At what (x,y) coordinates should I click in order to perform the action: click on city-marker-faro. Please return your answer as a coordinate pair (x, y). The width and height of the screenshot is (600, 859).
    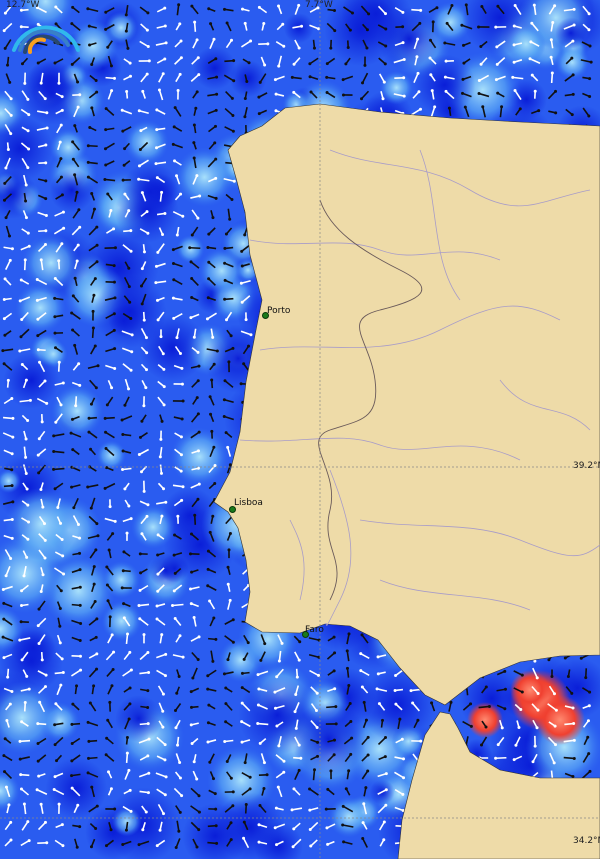
    Looking at the image, I should click on (305, 634).